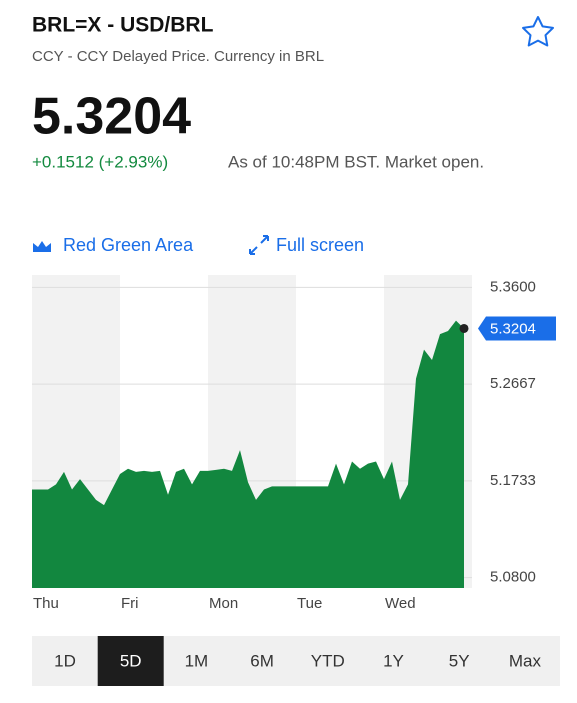 Image resolution: width=577 pixels, height=703 pixels. What do you see at coordinates (130, 603) in the screenshot?
I see `x-tick-label: Fri` at bounding box center [130, 603].